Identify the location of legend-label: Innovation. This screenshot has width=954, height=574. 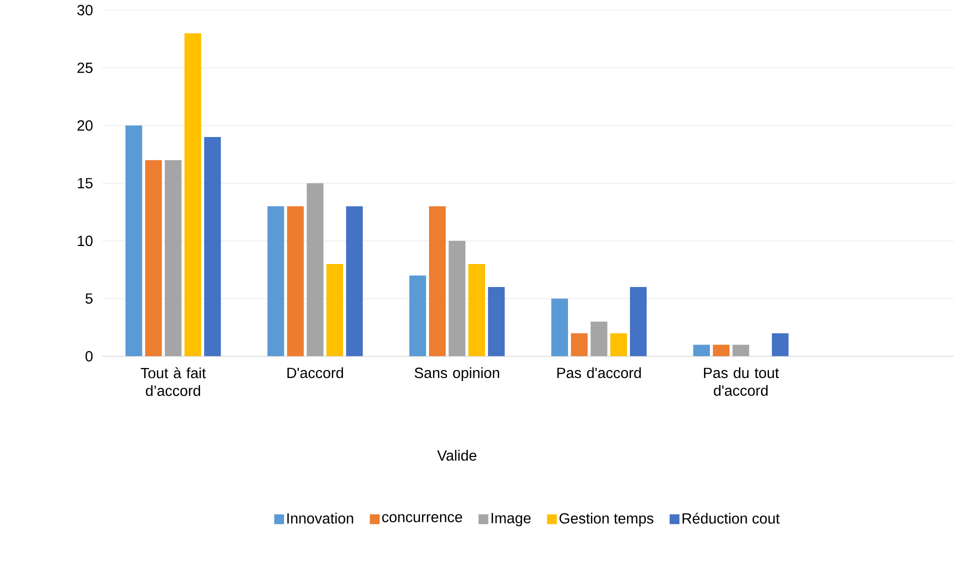
(320, 518).